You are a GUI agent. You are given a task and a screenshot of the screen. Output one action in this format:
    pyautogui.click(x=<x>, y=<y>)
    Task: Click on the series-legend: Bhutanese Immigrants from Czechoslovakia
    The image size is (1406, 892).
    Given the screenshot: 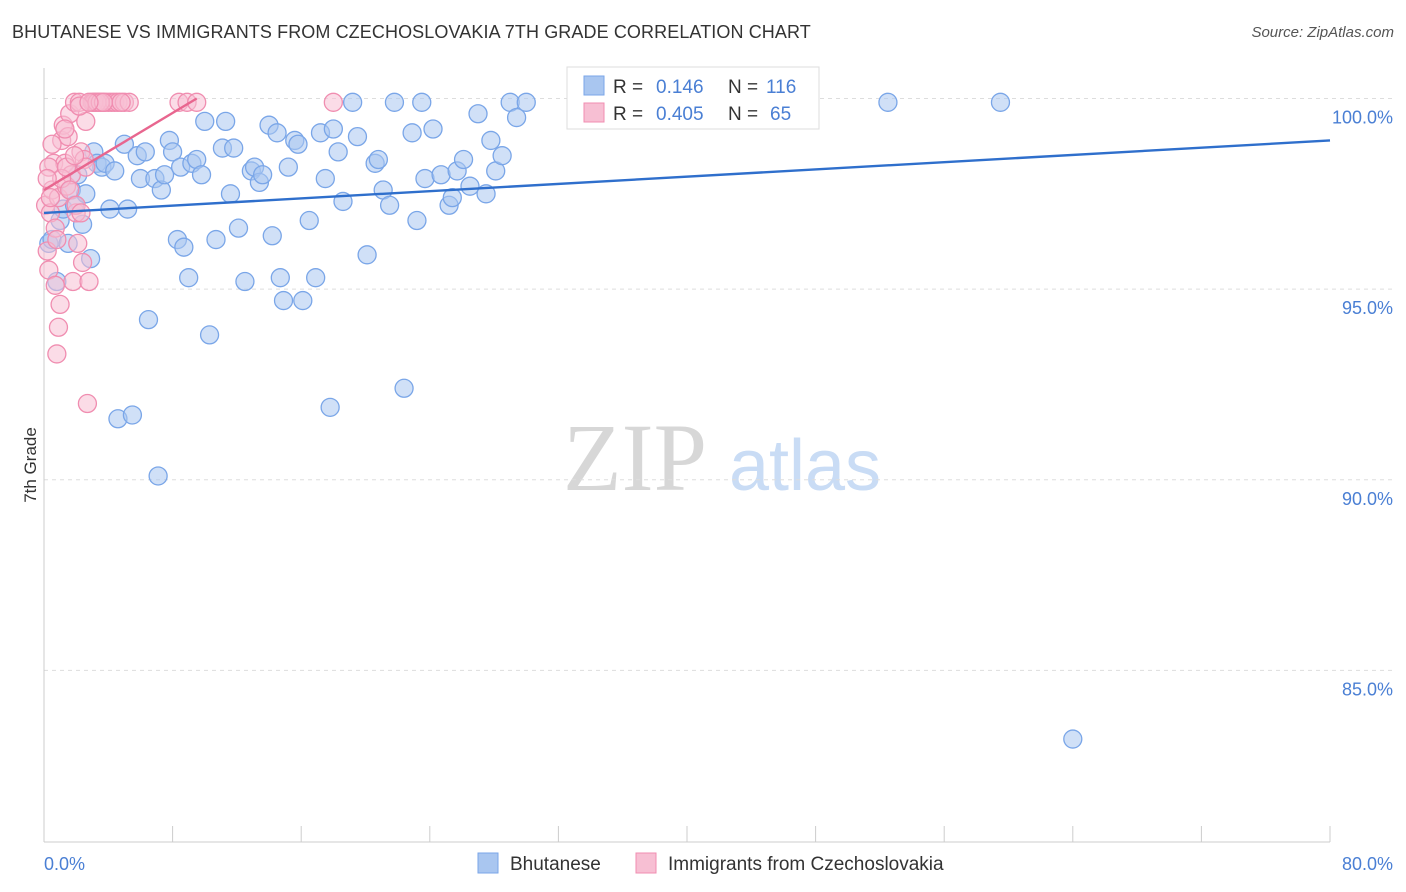 What is the action you would take?
    pyautogui.click(x=710, y=863)
    